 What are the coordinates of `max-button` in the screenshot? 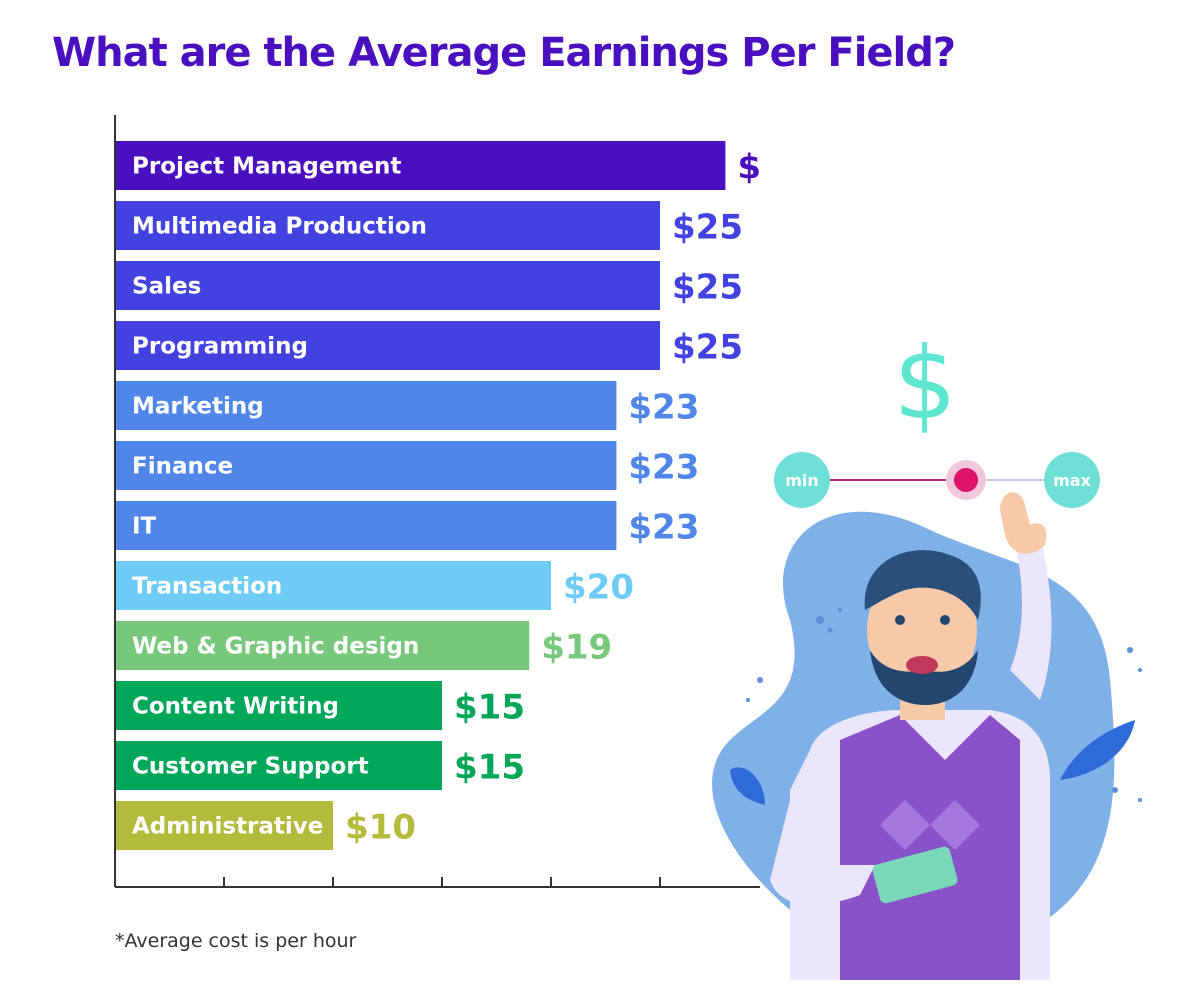 It's located at (1072, 480).